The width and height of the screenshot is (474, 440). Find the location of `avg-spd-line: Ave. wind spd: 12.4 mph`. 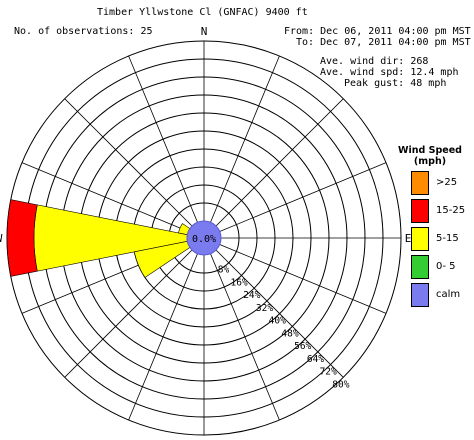

avg-spd-line: Ave. wind spd: 12.4 mph is located at coordinates (389, 72).